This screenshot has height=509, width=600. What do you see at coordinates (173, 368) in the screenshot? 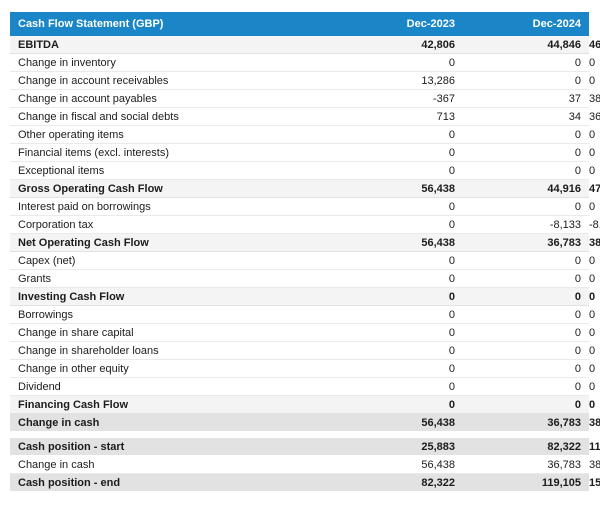
I see `row-label: Change in other equity` at bounding box center [173, 368].